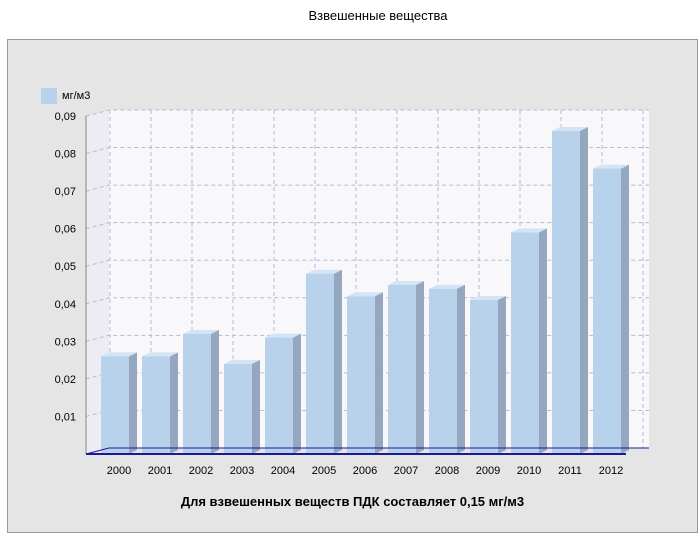 Image resolution: width=700 pixels, height=537 pixels. Describe the element at coordinates (529, 471) in the screenshot. I see `x-tick-label: 2010` at that location.